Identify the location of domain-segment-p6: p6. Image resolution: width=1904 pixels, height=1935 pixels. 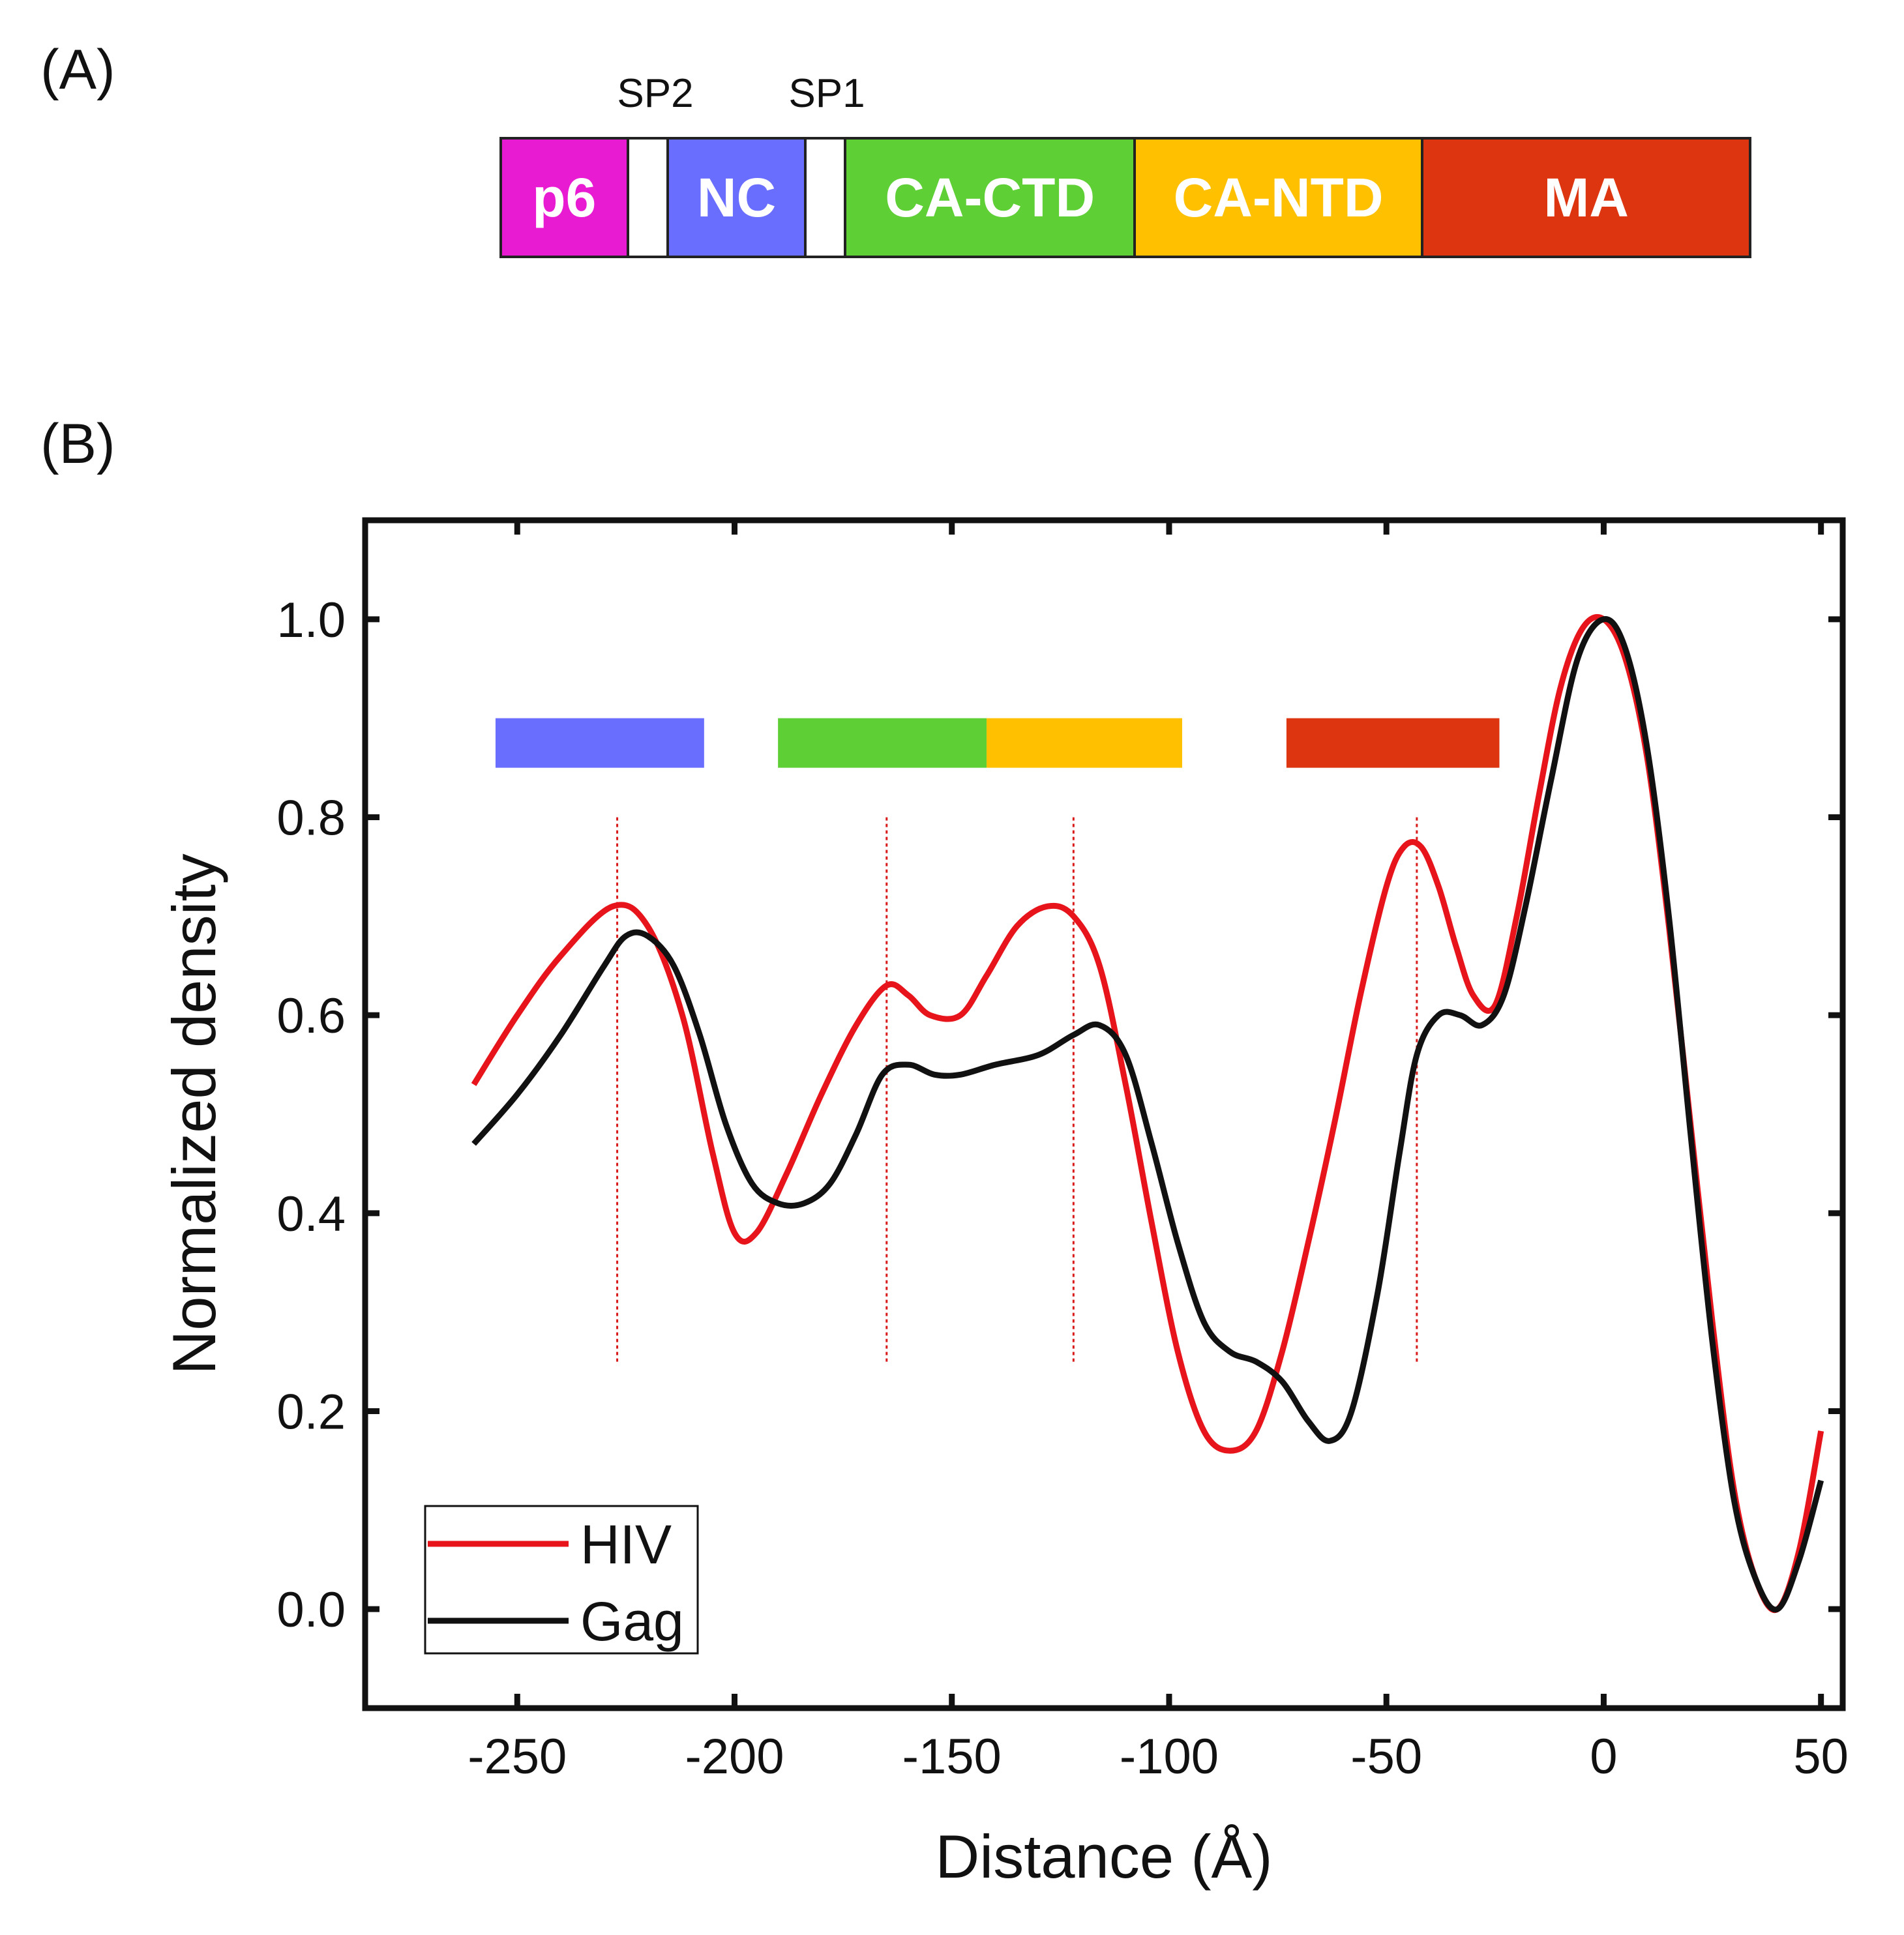
(565, 198).